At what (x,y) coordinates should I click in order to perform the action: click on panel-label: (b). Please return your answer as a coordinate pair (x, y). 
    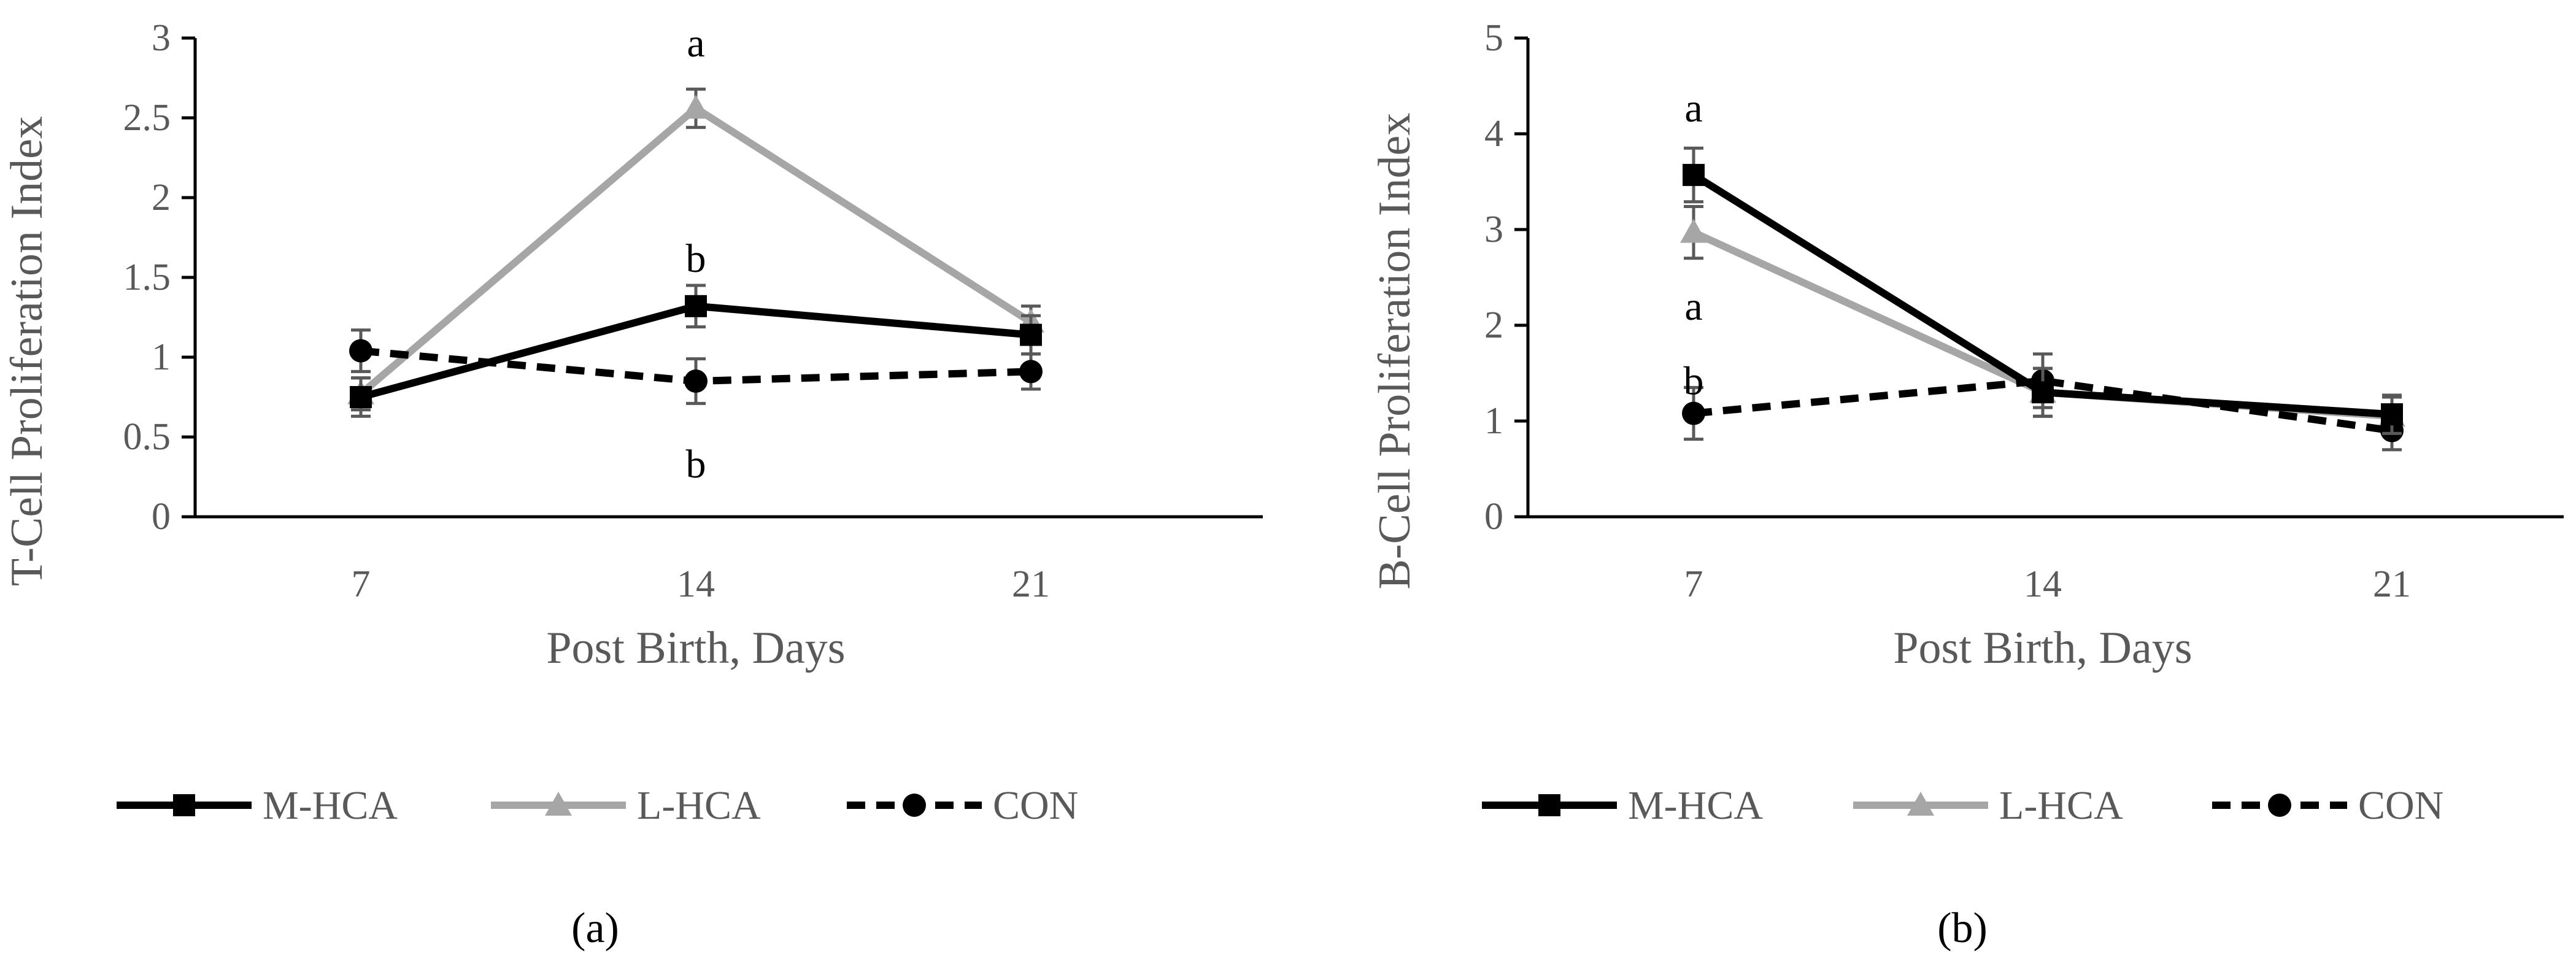
    Looking at the image, I should click on (1962, 928).